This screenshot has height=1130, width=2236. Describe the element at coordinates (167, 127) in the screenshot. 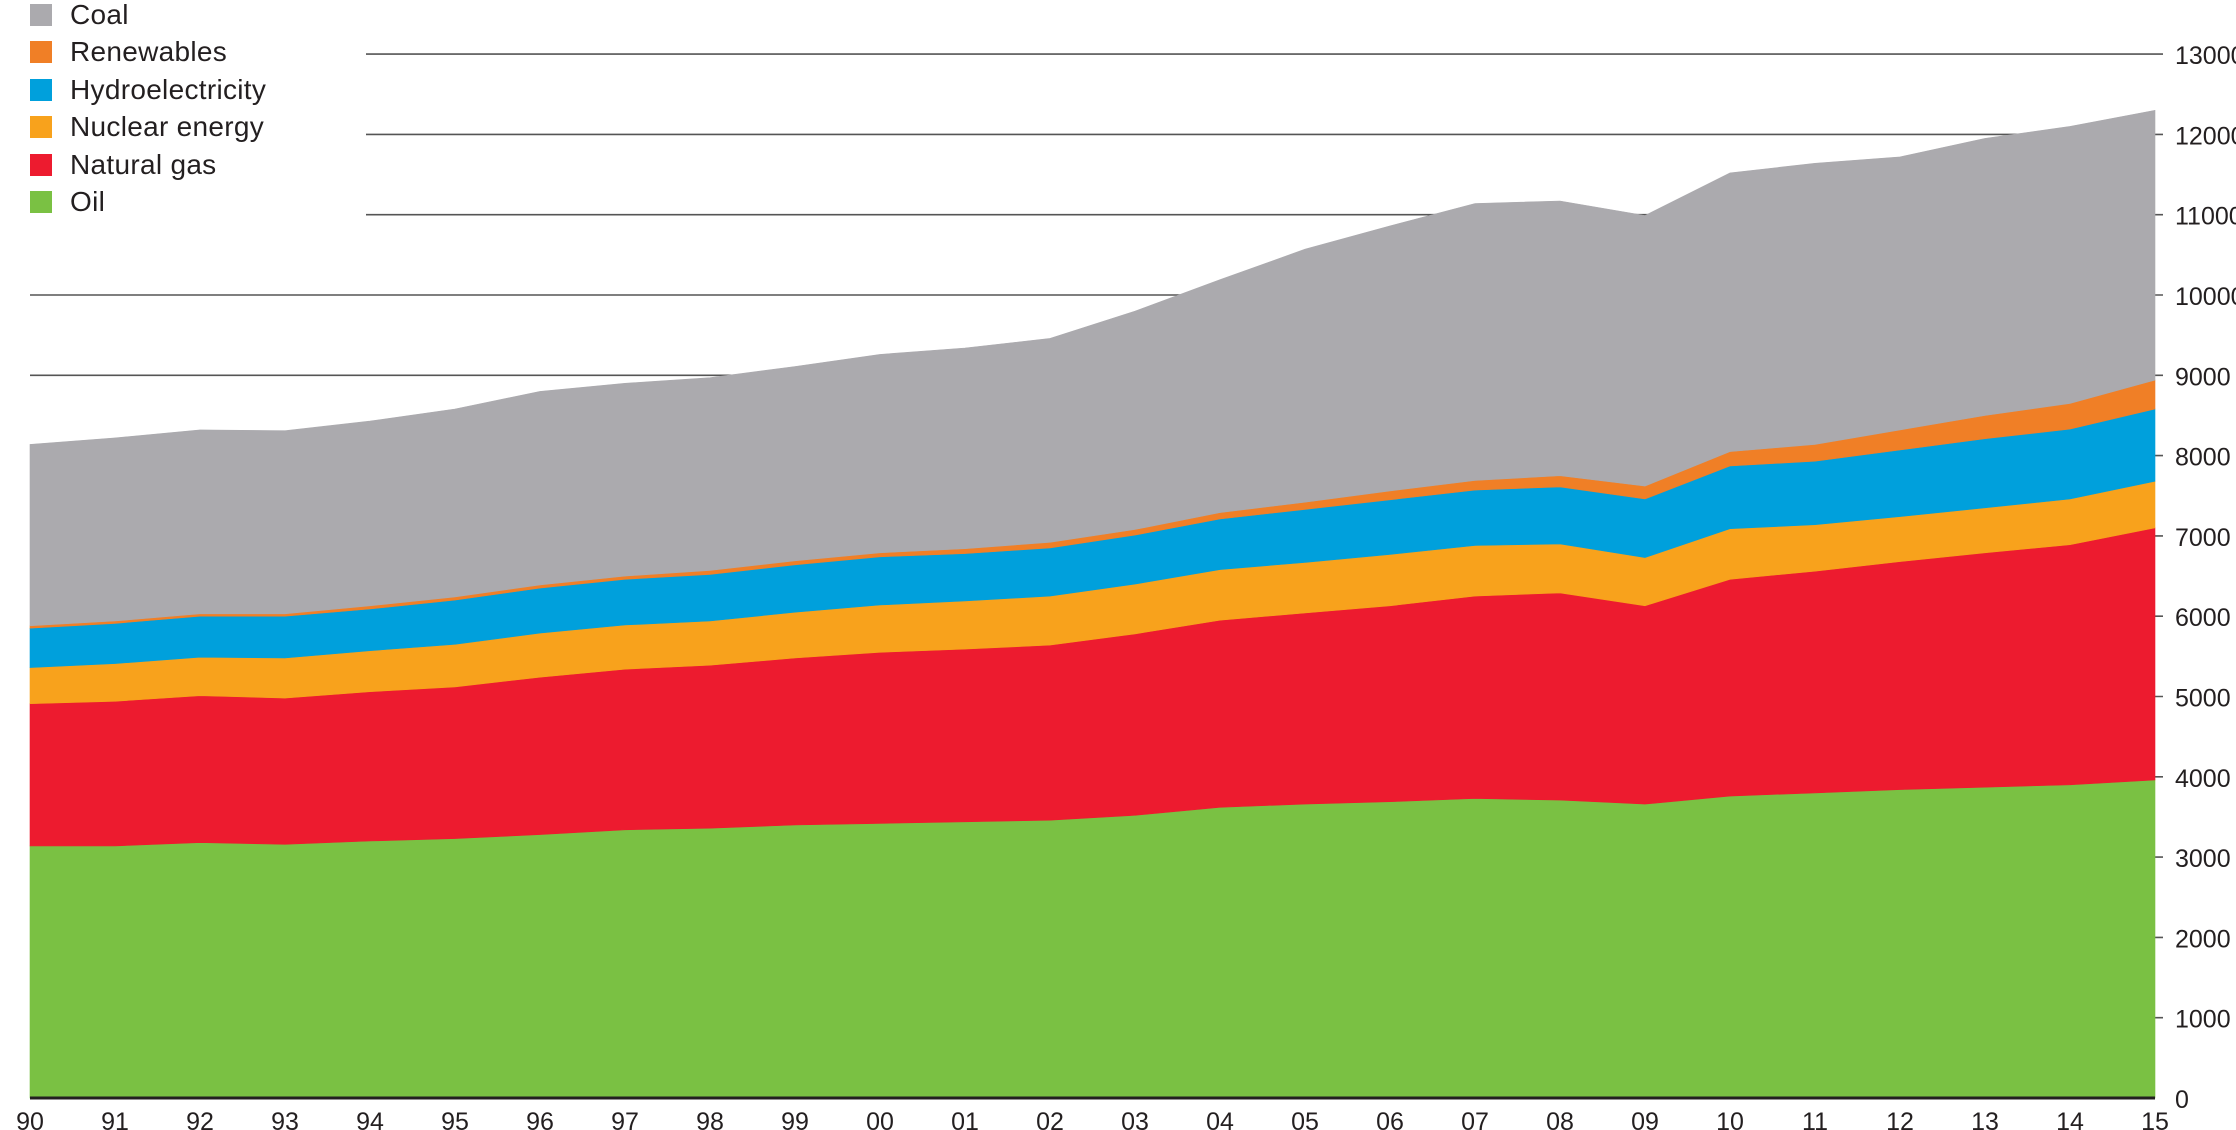

I see `legend-label-nuclear-energy: Nuclear energy` at that location.